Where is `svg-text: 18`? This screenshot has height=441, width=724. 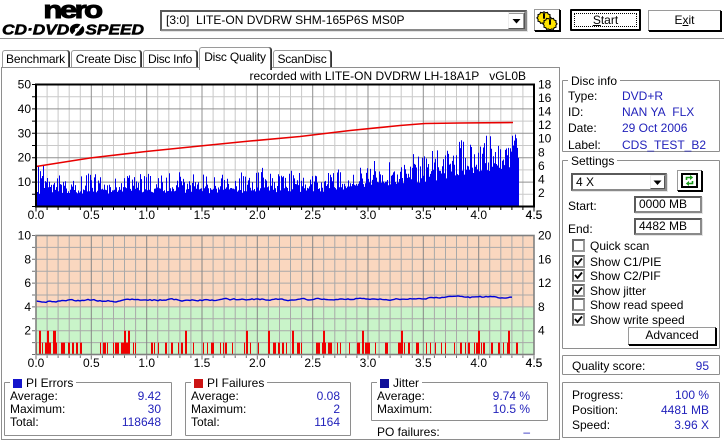
svg-text: 18 is located at coordinates (545, 85).